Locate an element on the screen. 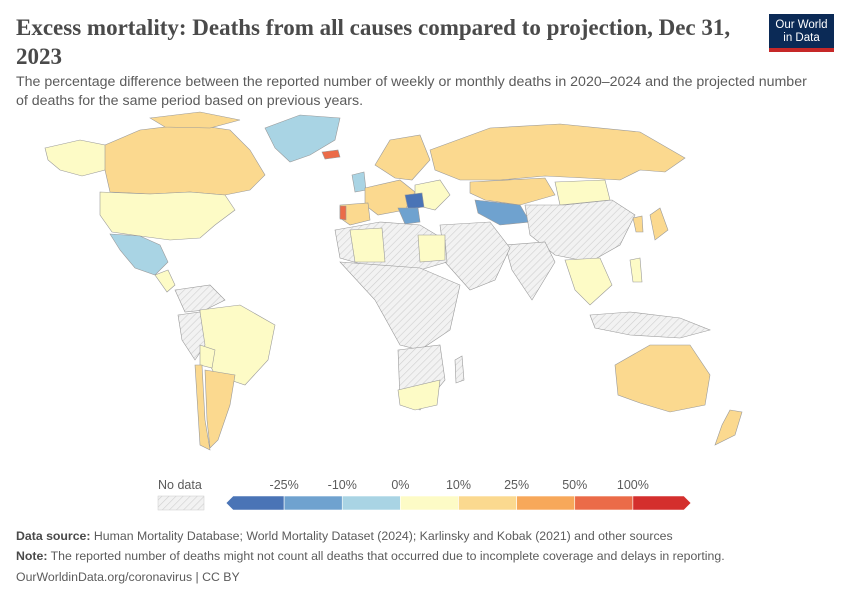 This screenshot has height=600, width=850. data-source-label: Data source: is located at coordinates (53, 536).